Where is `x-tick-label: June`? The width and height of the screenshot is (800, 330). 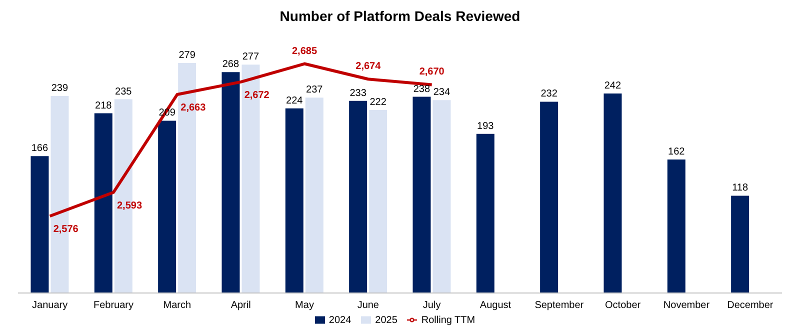 x-tick-label: June is located at coordinates (368, 306).